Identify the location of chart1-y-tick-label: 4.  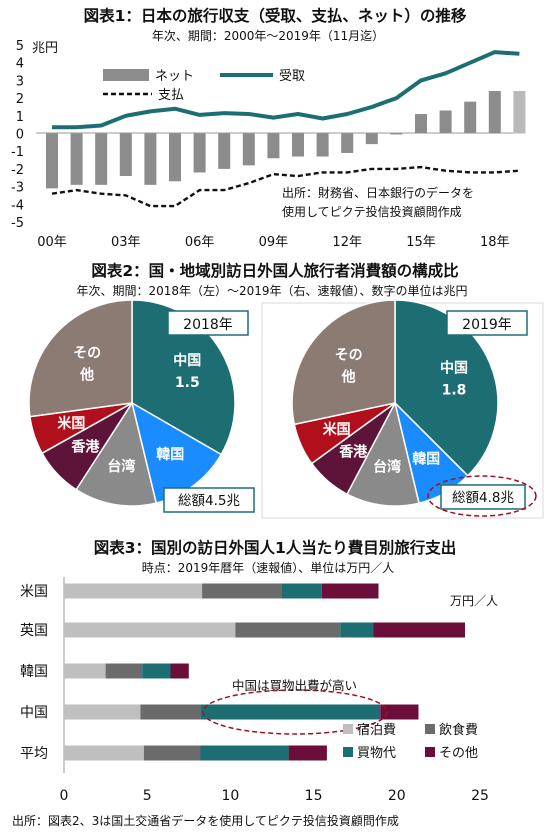
(20, 64).